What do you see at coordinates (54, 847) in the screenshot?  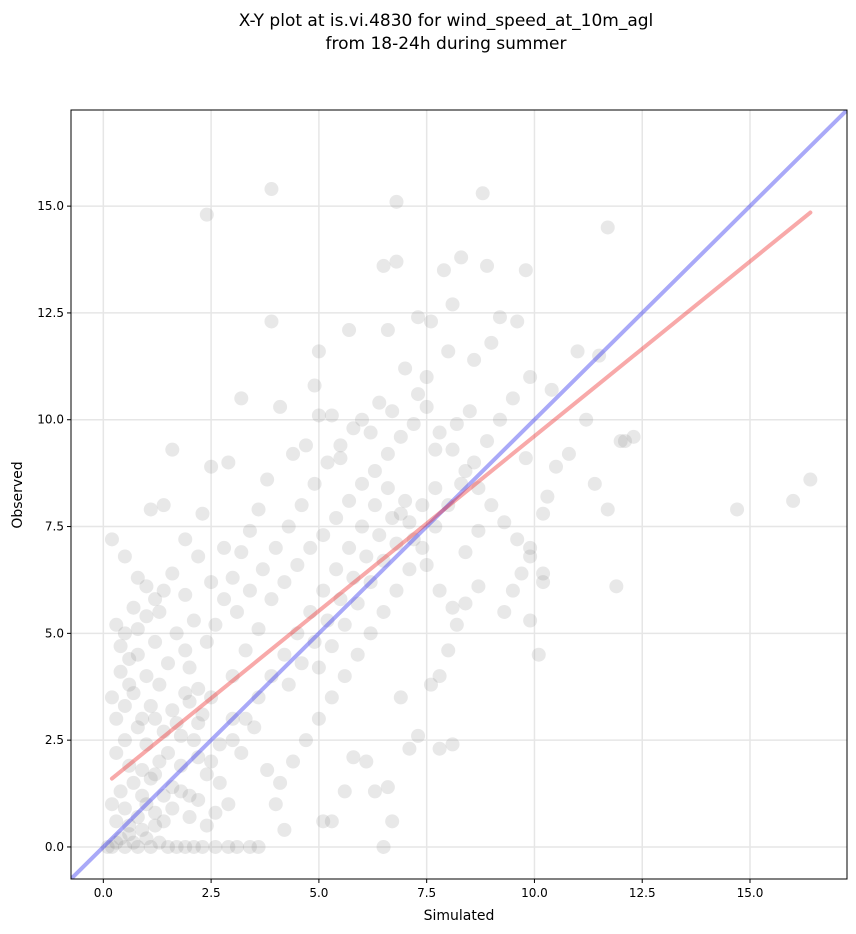 I see `y-tick-label: 0.0` at bounding box center [54, 847].